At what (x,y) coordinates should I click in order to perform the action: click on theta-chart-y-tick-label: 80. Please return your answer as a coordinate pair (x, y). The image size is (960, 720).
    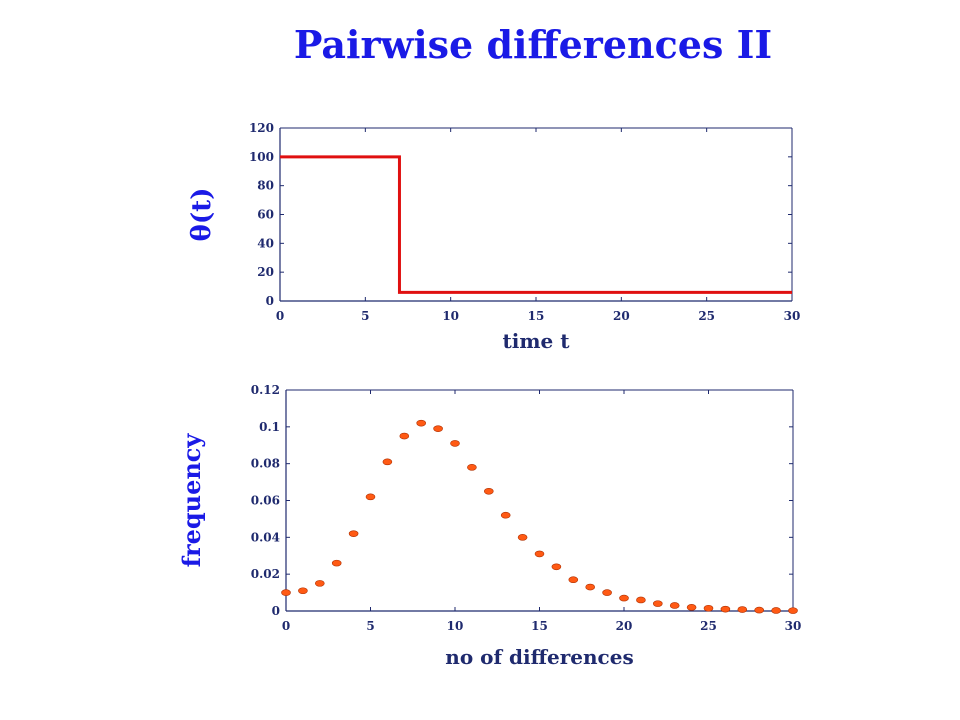
    Looking at the image, I should click on (265, 186).